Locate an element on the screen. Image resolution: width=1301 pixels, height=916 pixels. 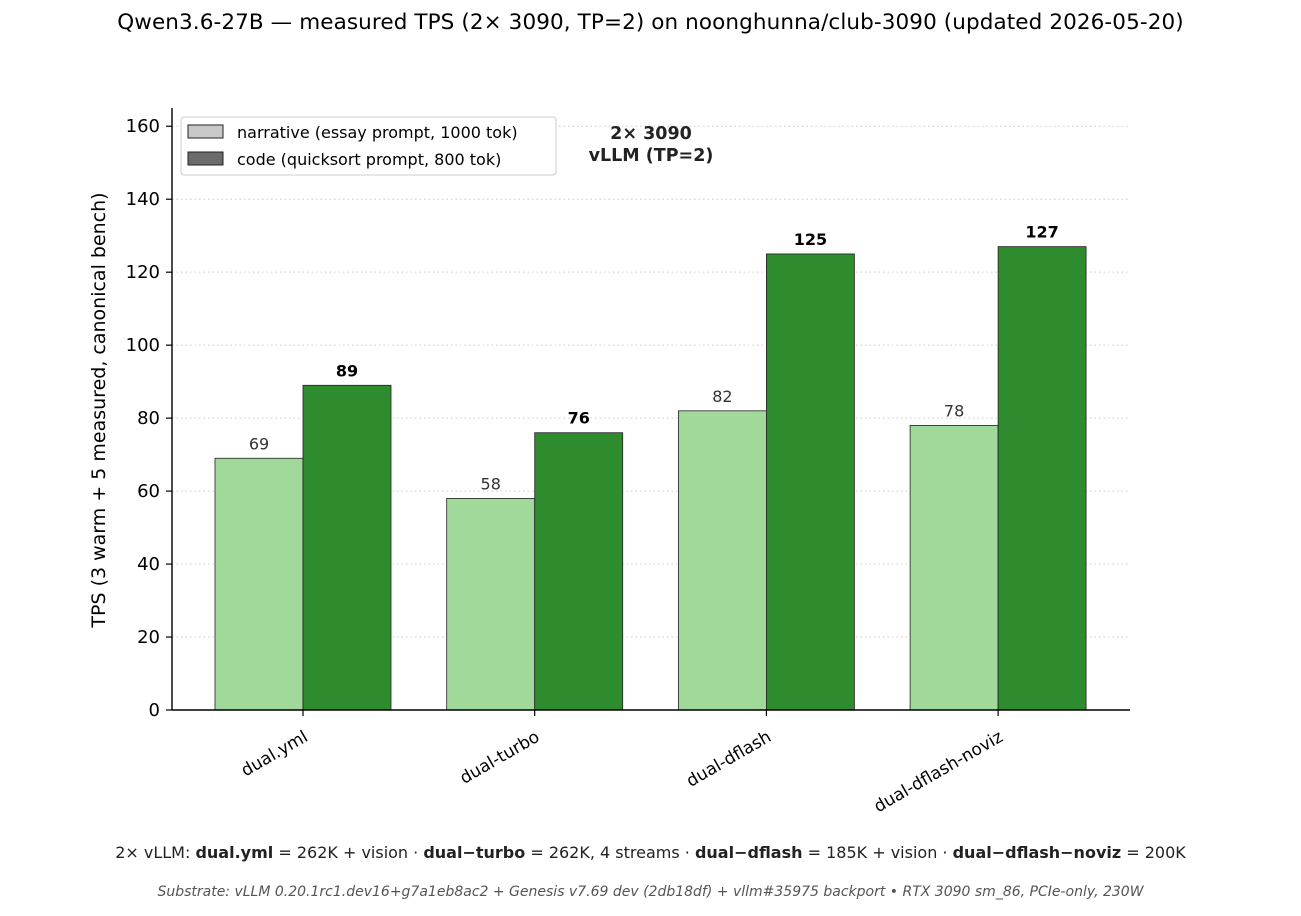
y-tick-label: 60 is located at coordinates (148, 491).